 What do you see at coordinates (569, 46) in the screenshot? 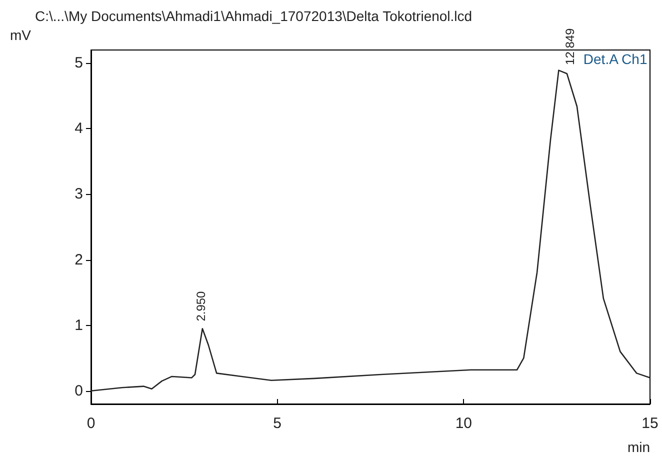
I see `annotation: 12.849` at bounding box center [569, 46].